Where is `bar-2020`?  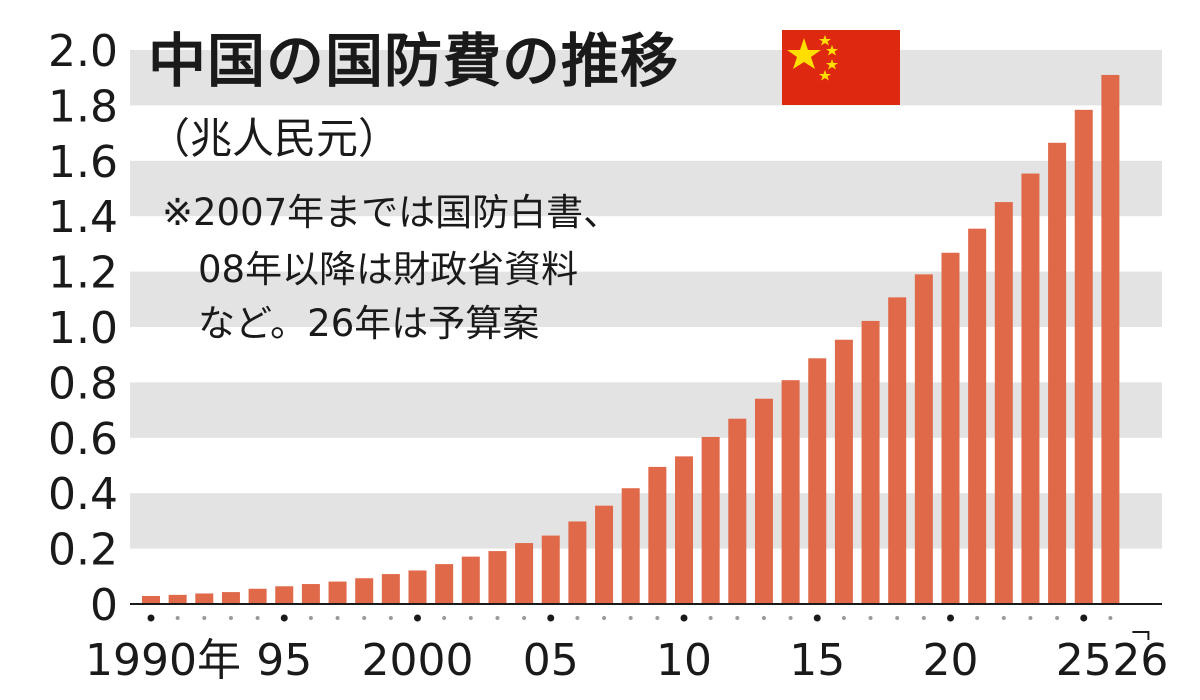
bar-2020 is located at coordinates (950, 428).